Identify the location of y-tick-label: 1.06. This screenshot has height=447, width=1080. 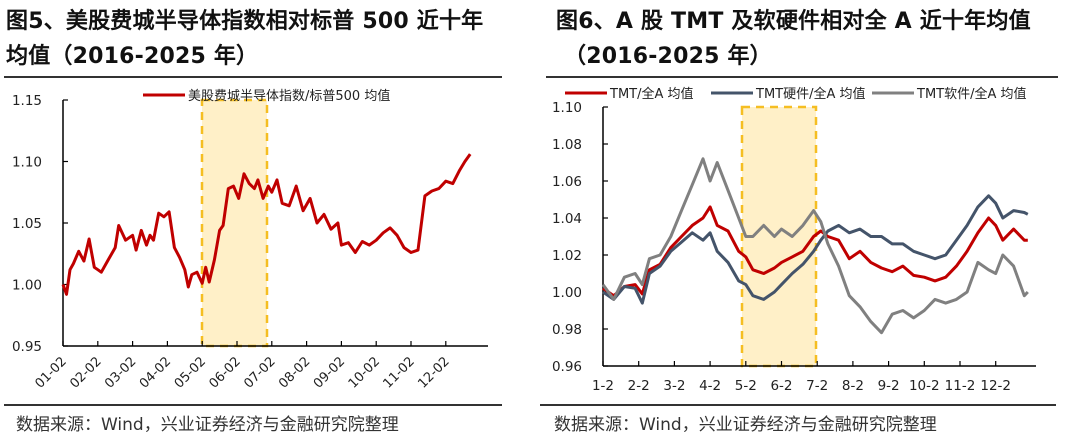
(567, 182).